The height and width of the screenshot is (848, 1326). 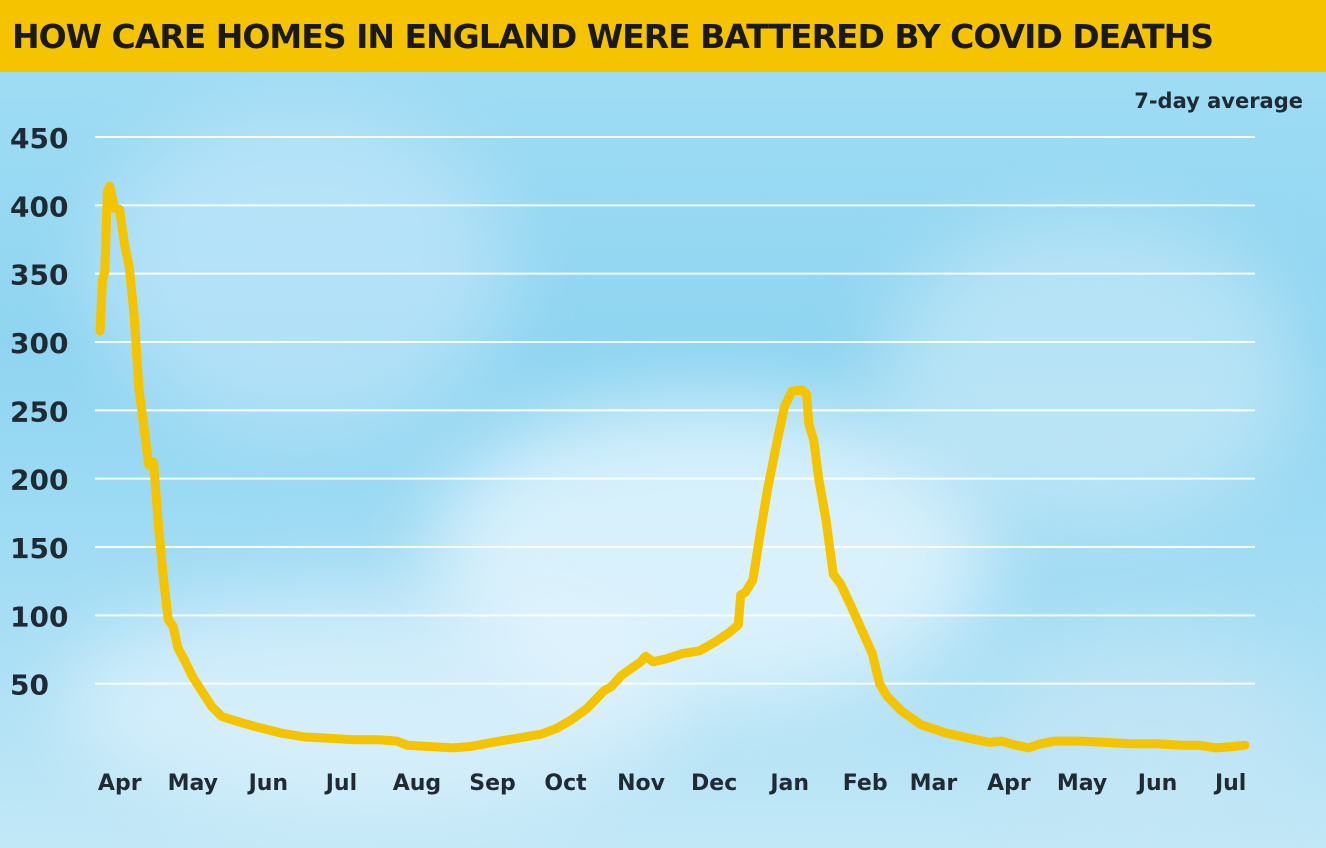 I want to click on y-tick-label: 350, so click(x=39, y=275).